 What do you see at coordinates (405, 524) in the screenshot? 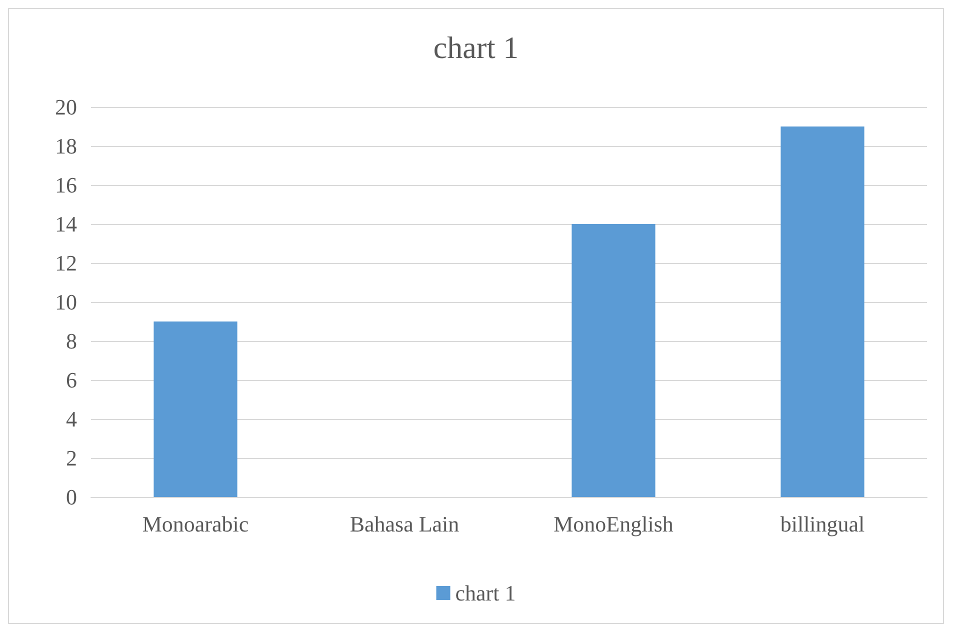
I see `x-tick-label: Bahasa Lain` at bounding box center [405, 524].